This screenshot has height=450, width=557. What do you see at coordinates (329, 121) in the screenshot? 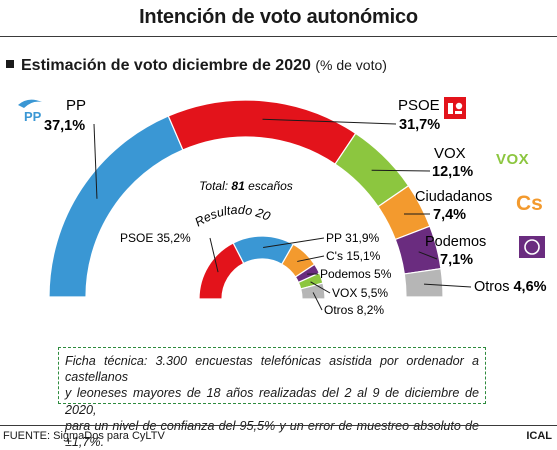
I see `leader-psoe` at bounding box center [329, 121].